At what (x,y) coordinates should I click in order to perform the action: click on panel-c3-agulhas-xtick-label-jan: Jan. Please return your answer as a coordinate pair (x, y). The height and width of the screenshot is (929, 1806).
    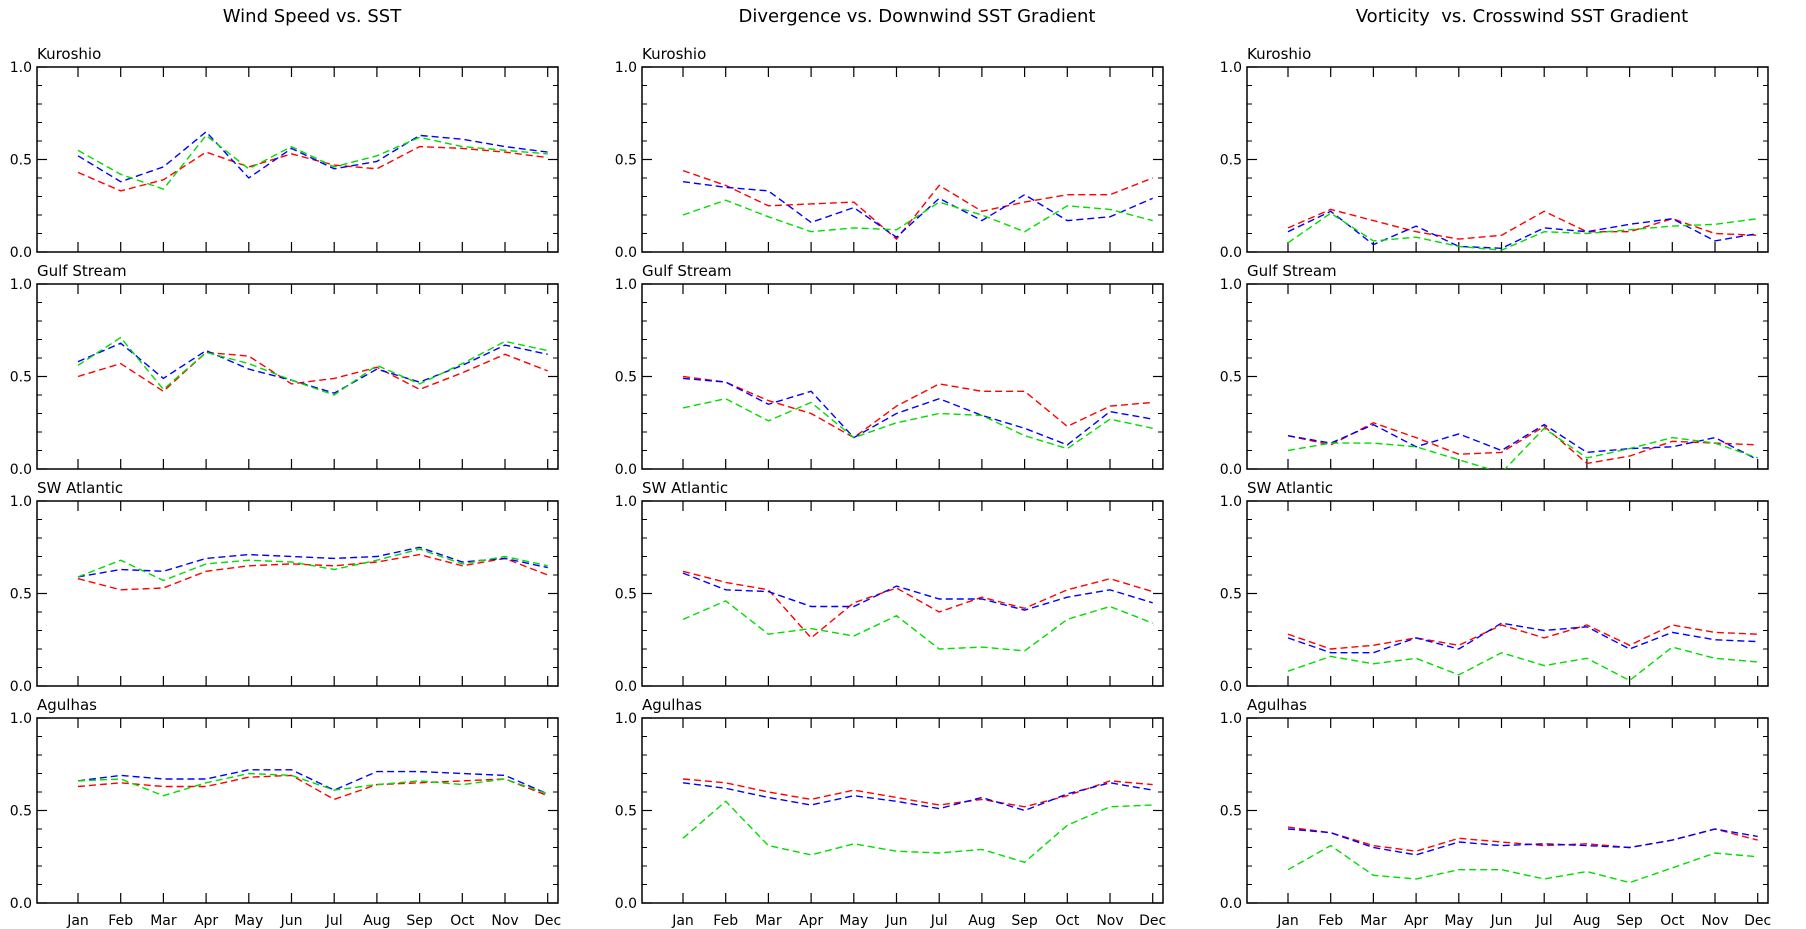
    Looking at the image, I should click on (1287, 921).